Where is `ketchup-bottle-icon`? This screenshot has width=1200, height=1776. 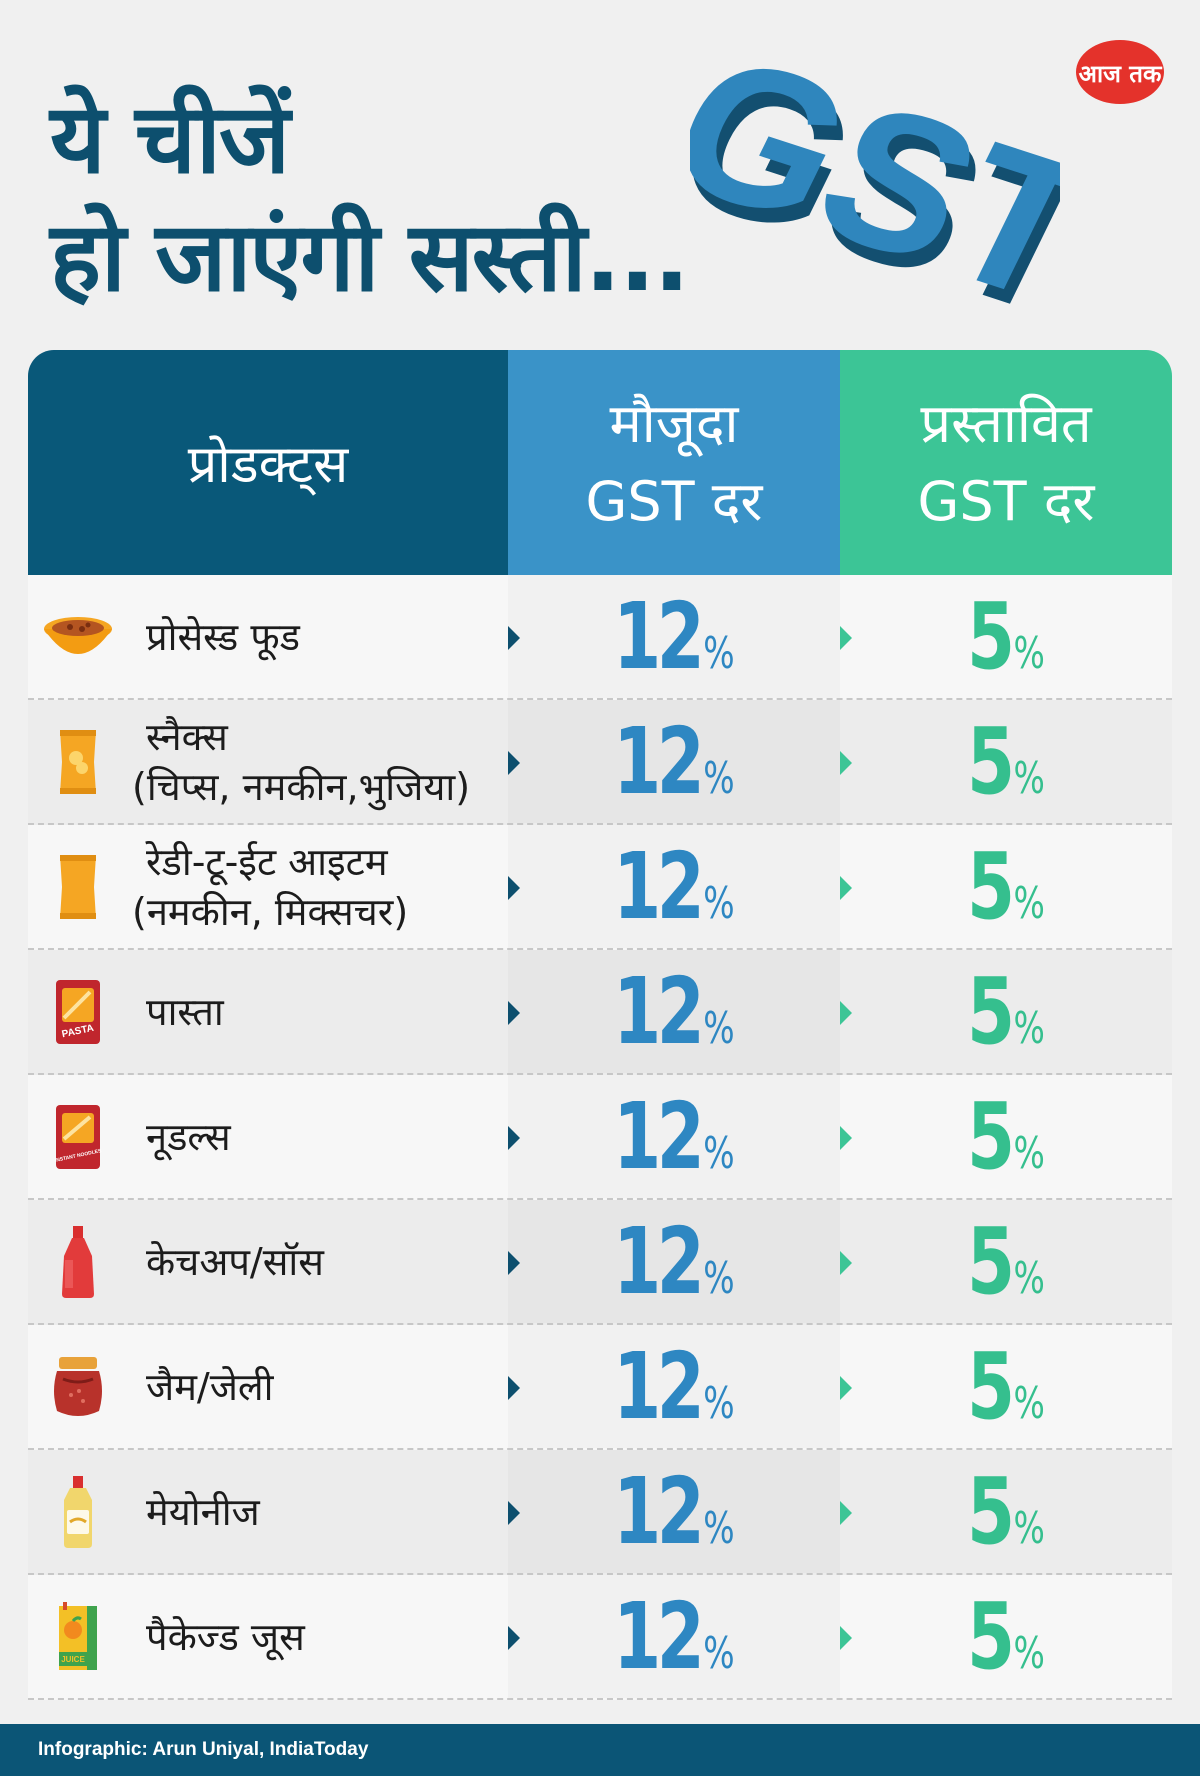 ketchup-bottle-icon is located at coordinates (78, 1261).